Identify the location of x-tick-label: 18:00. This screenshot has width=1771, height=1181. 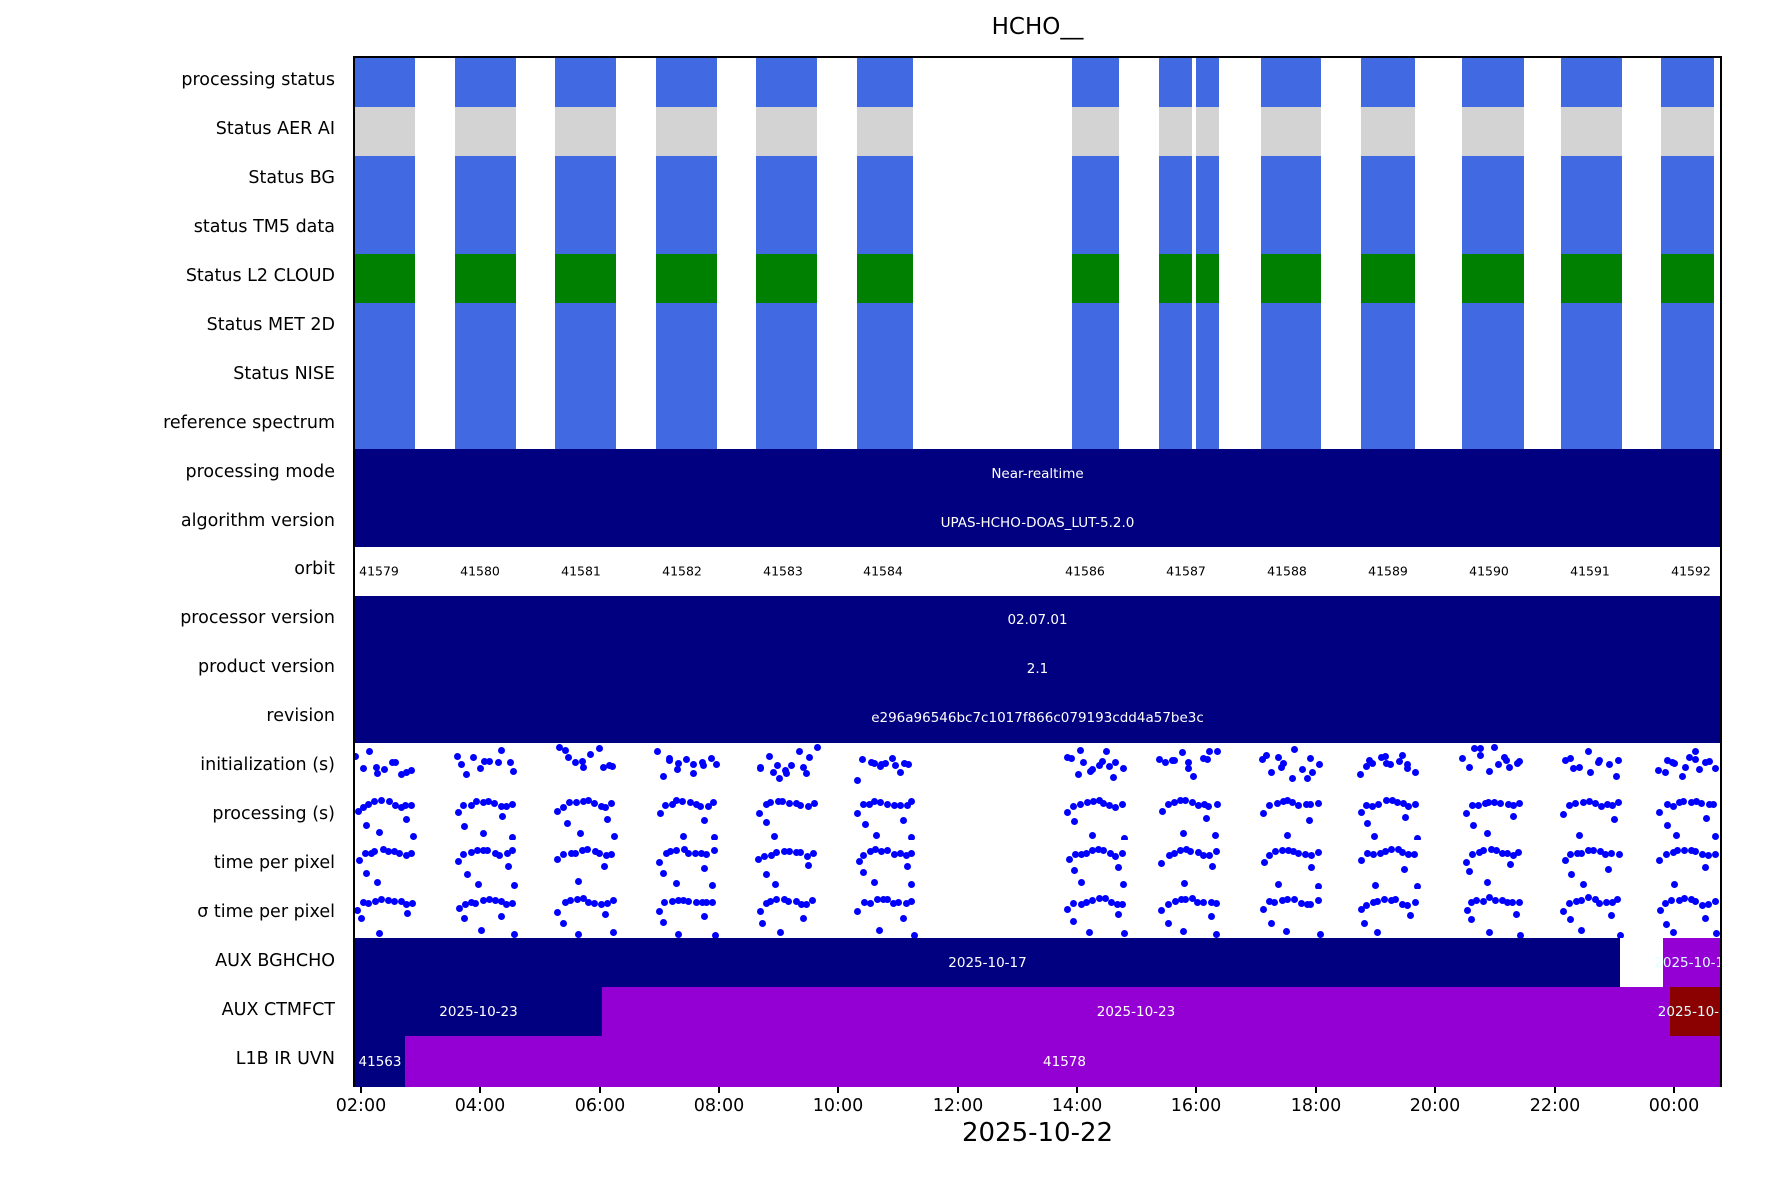
(1316, 1106).